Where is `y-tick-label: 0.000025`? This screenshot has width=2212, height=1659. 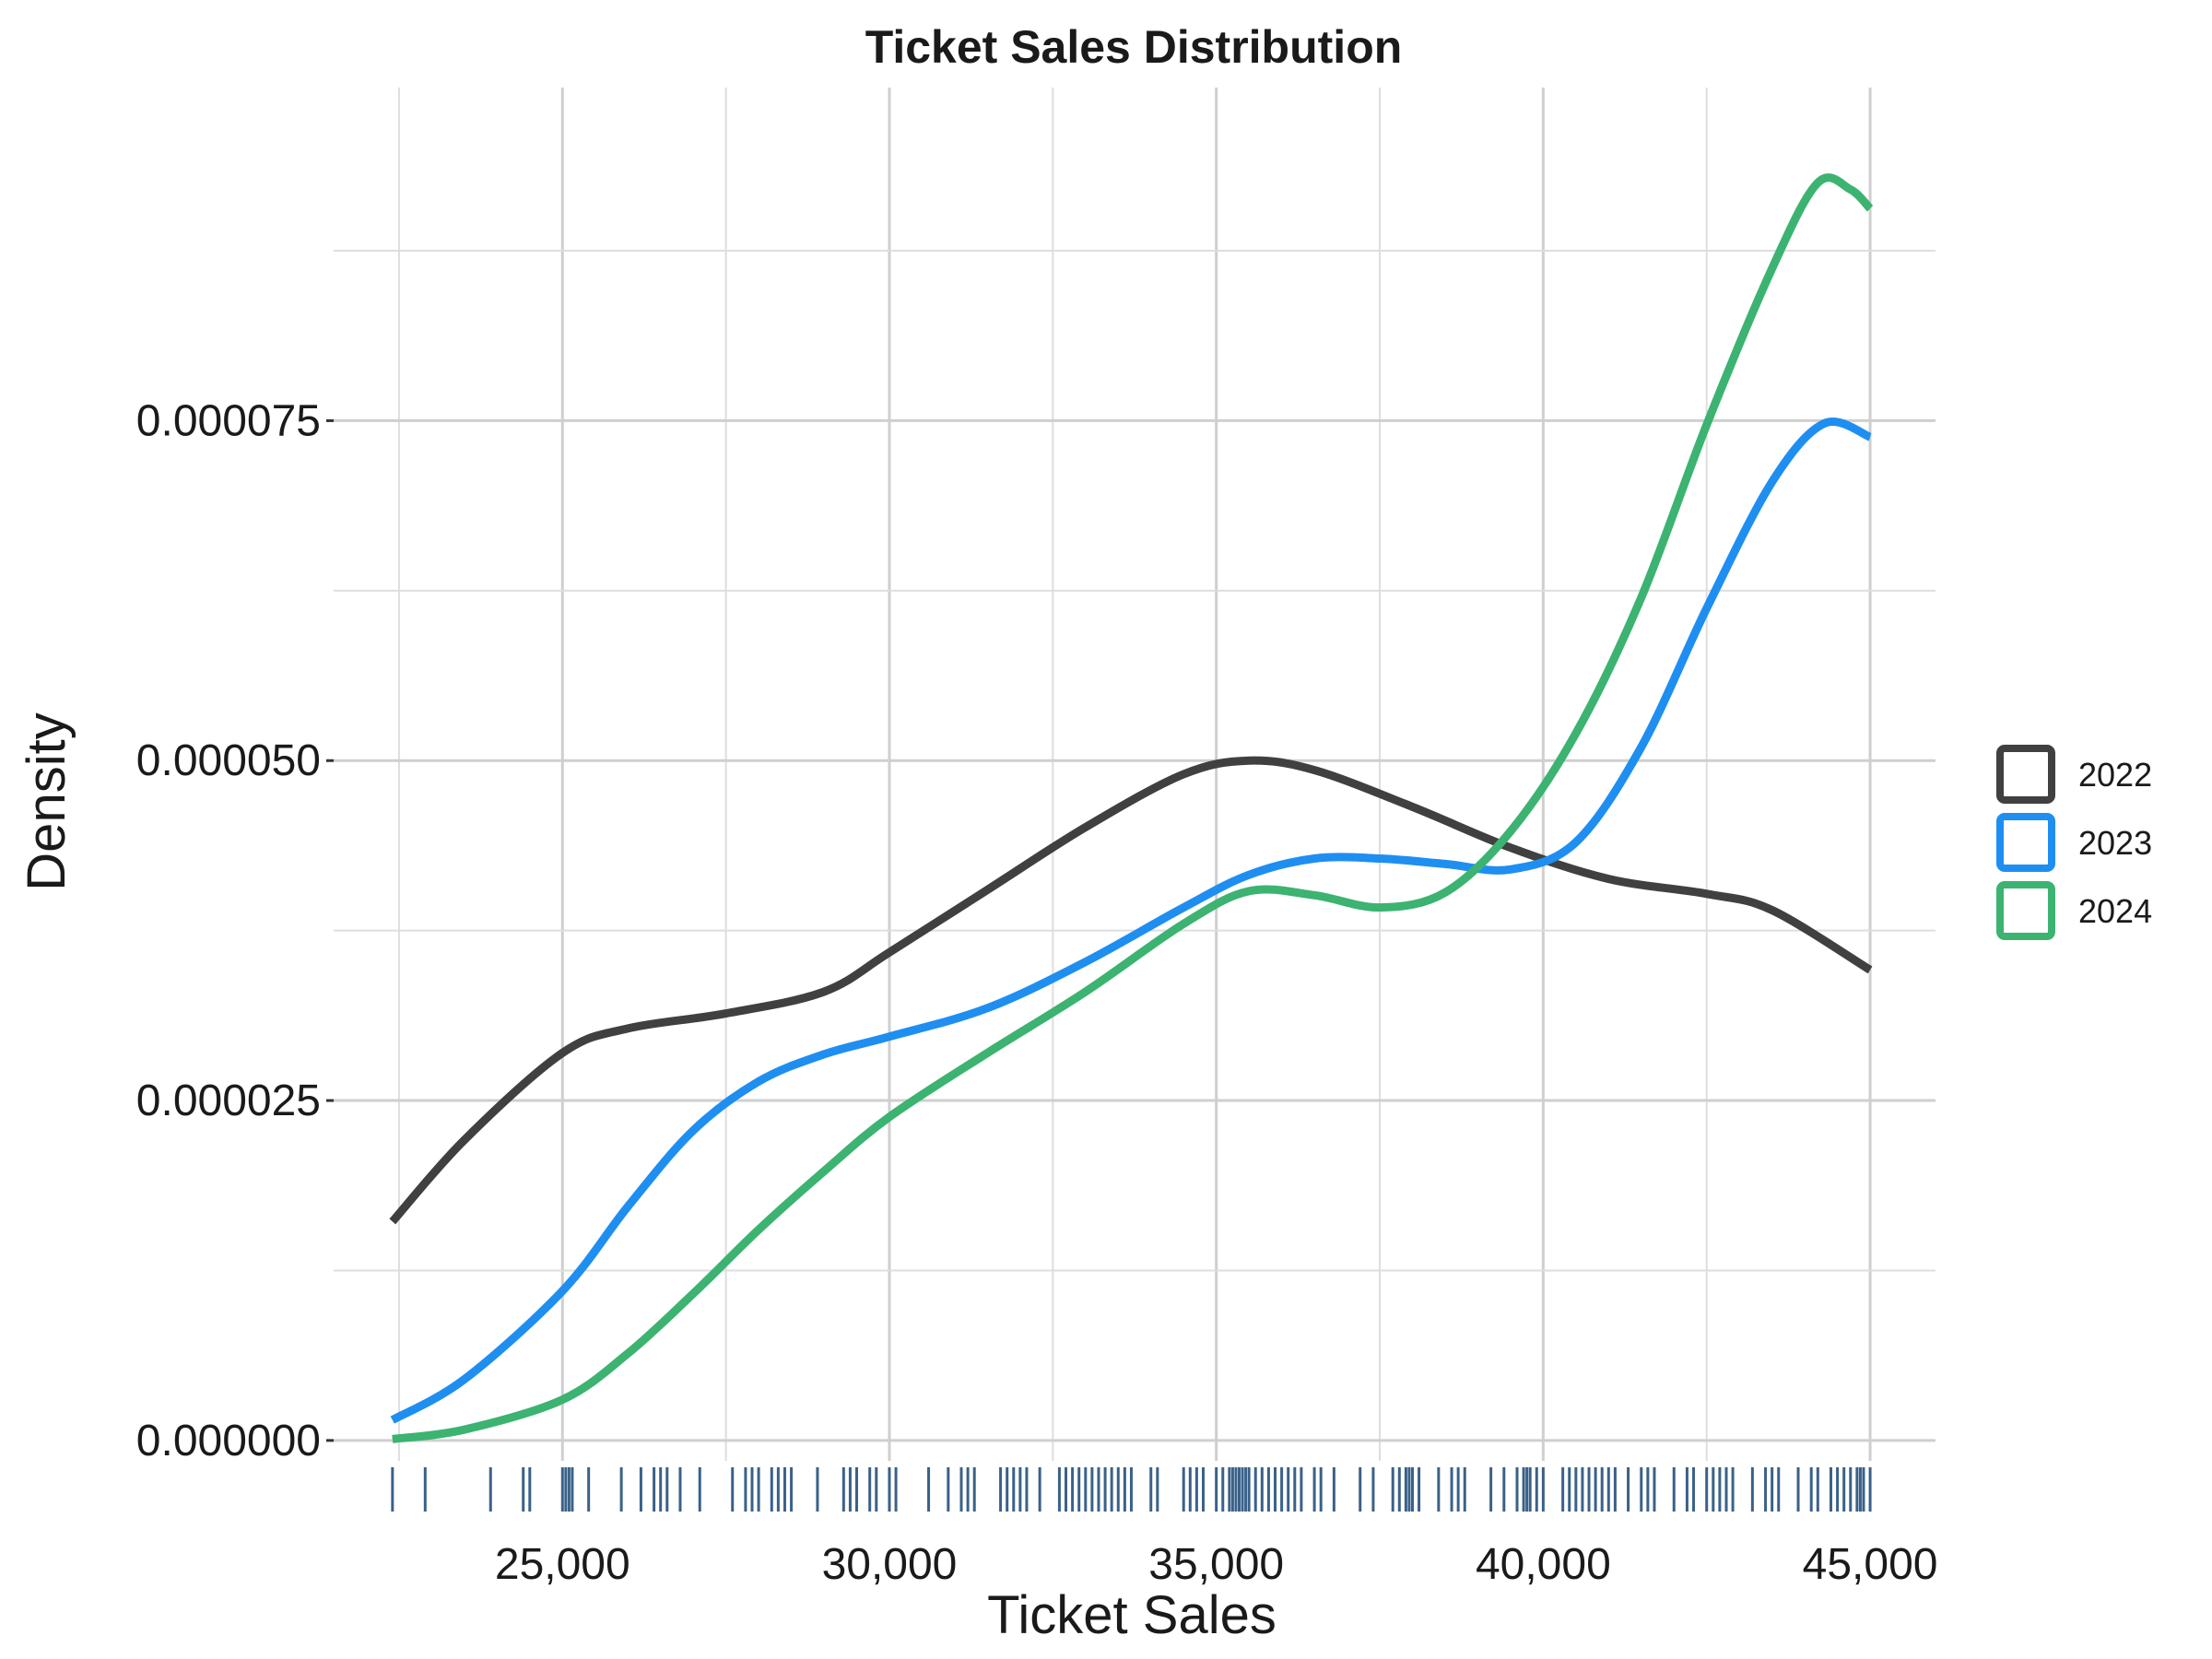
y-tick-label: 0.000025 is located at coordinates (228, 1101).